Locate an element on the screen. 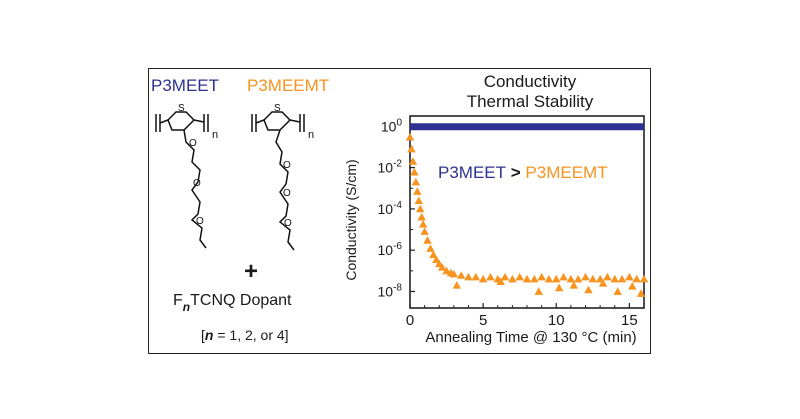 This screenshot has height=419, width=800. structure-p3meemt is located at coordinates (278, 181).